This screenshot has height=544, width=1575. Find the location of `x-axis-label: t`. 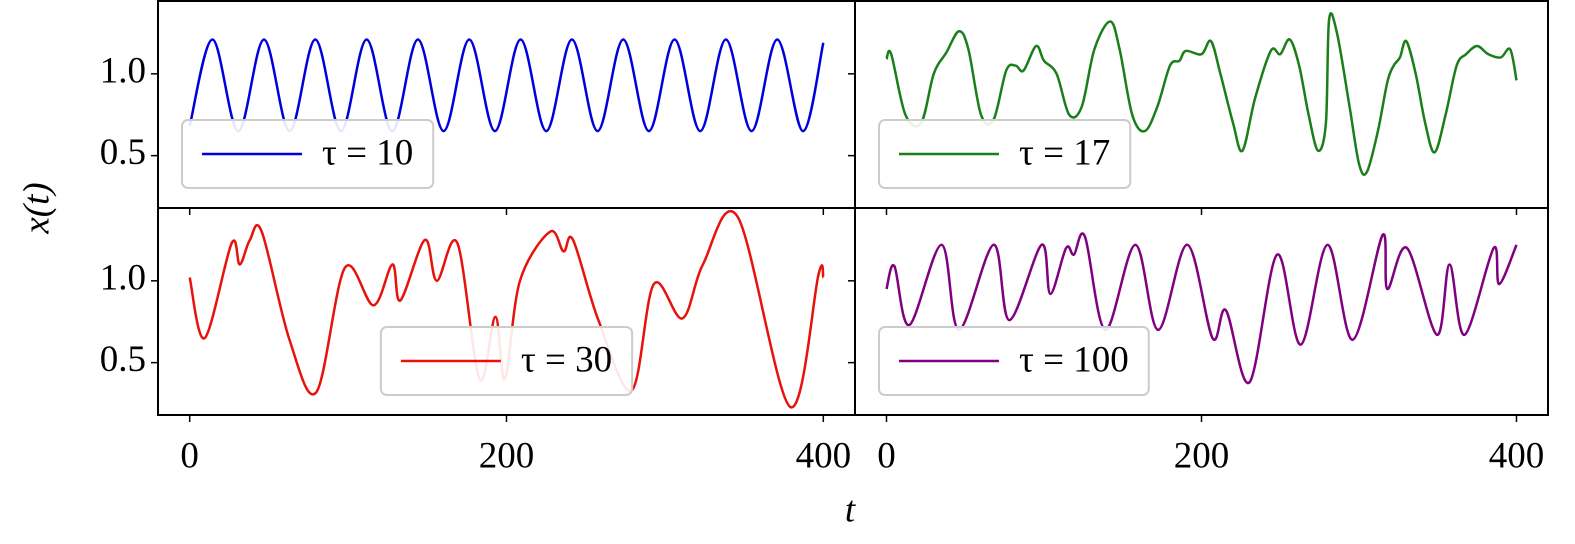

x-axis-label: t is located at coordinates (851, 509).